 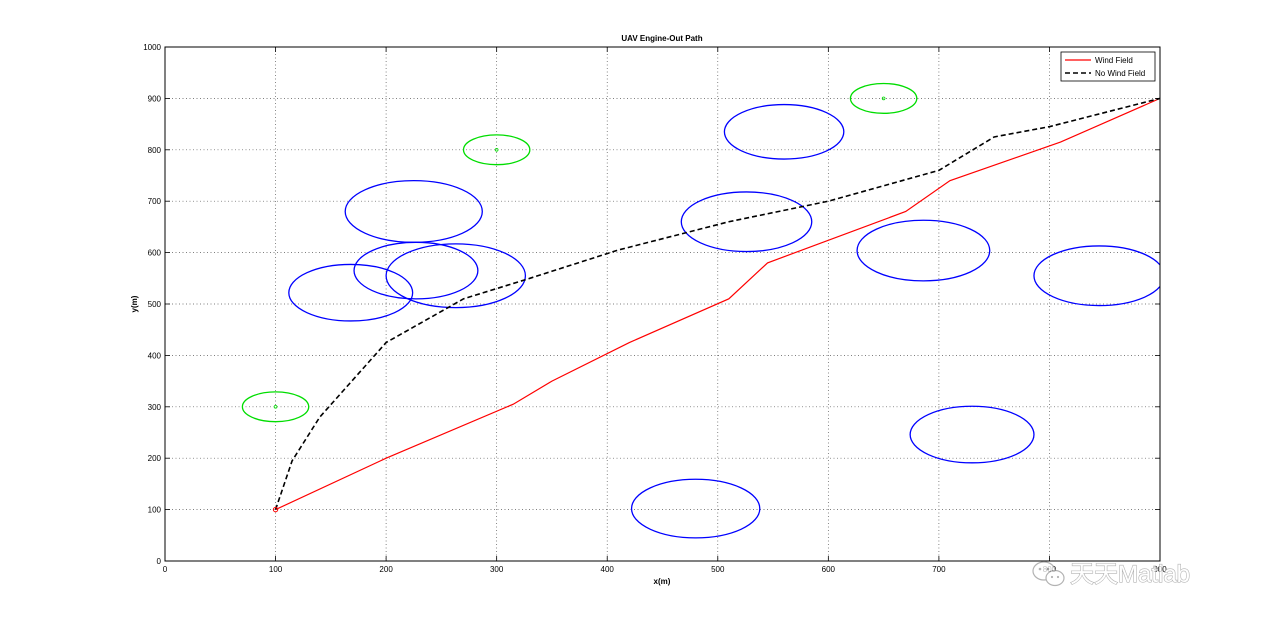 What do you see at coordinates (1048, 574) in the screenshot?
I see `wechat-icon` at bounding box center [1048, 574].